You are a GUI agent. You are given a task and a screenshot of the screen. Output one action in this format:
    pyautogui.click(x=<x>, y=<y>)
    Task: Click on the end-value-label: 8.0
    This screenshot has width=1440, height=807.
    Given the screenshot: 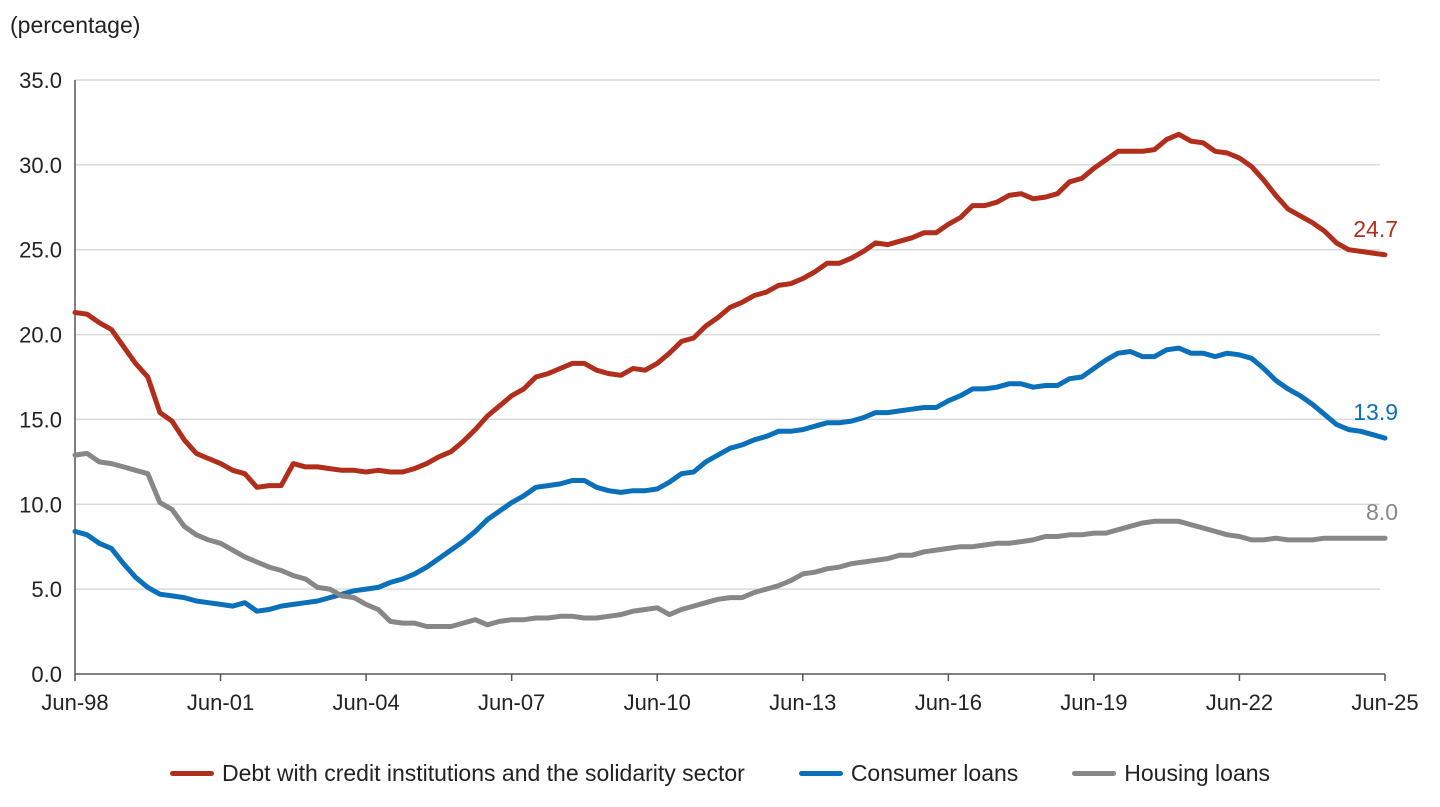 What is the action you would take?
    pyautogui.click(x=1382, y=512)
    